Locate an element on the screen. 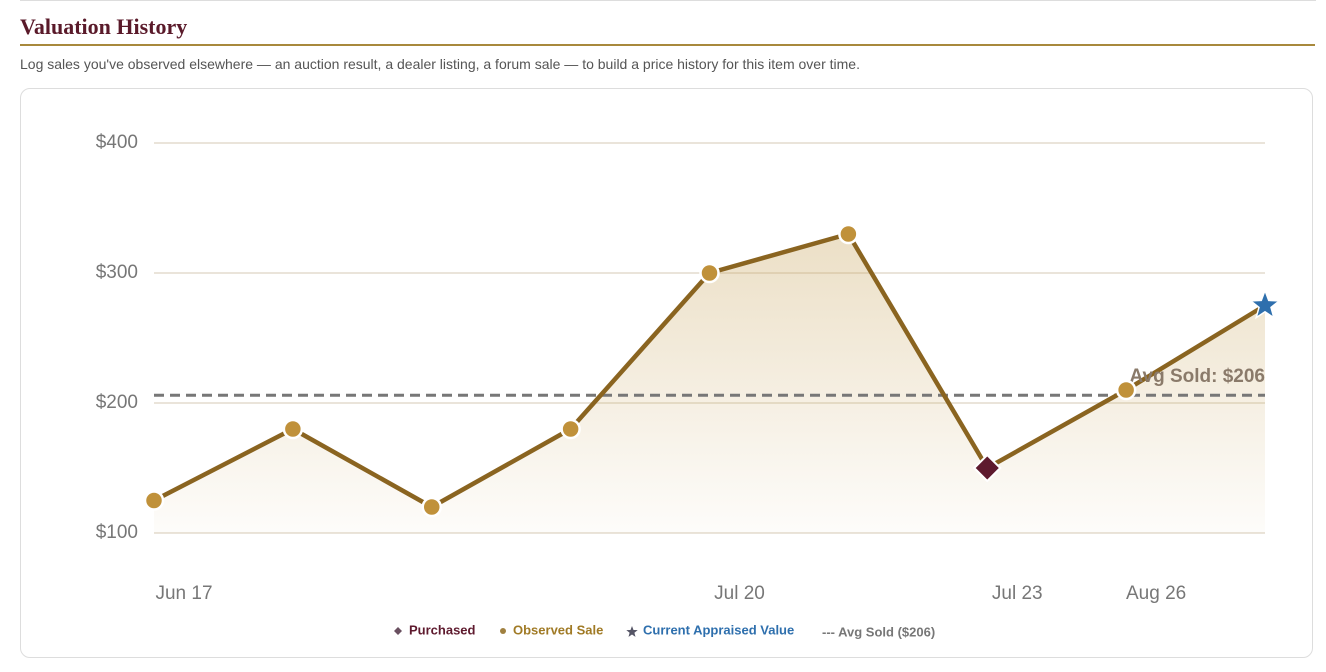  divider is located at coordinates (668, 0).